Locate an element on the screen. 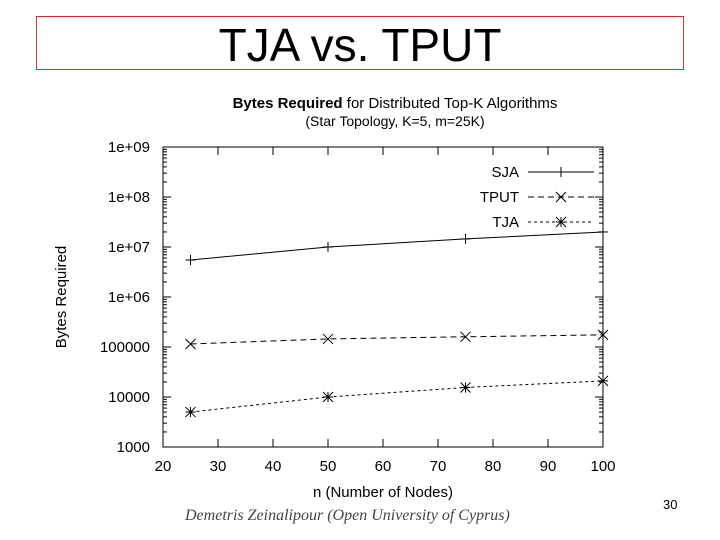  slide-title-box: TJA vs. TPUT is located at coordinates (360, 43).